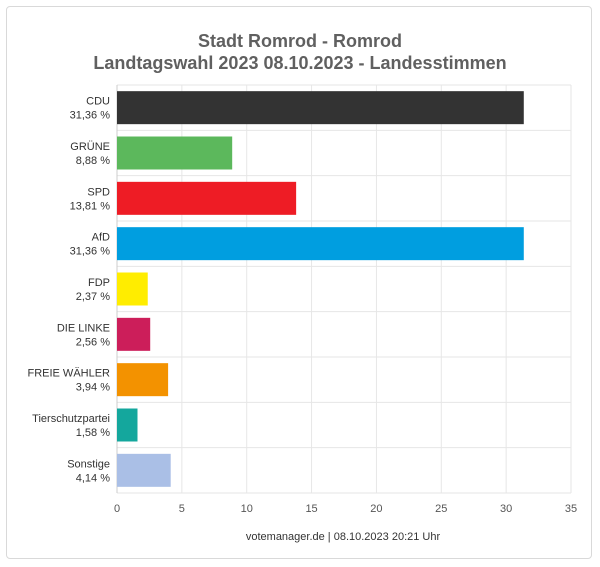 The image size is (600, 567). Describe the element at coordinates (506, 509) in the screenshot. I see `x-tick-label-6: 30` at that location.